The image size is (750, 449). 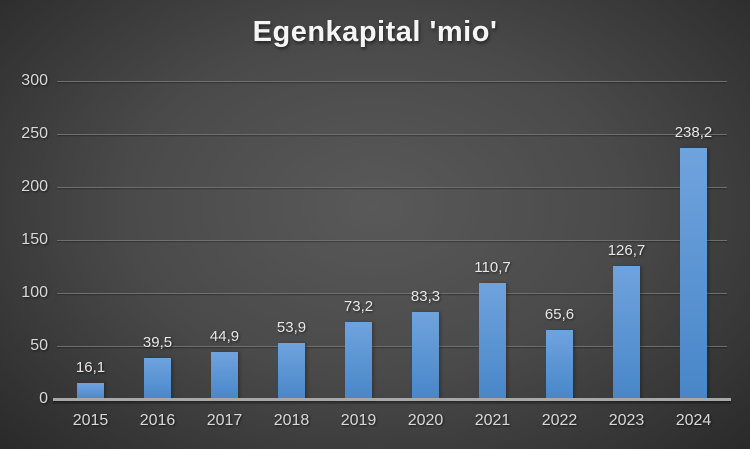 What do you see at coordinates (626, 332) in the screenshot?
I see `bar-2023` at bounding box center [626, 332].